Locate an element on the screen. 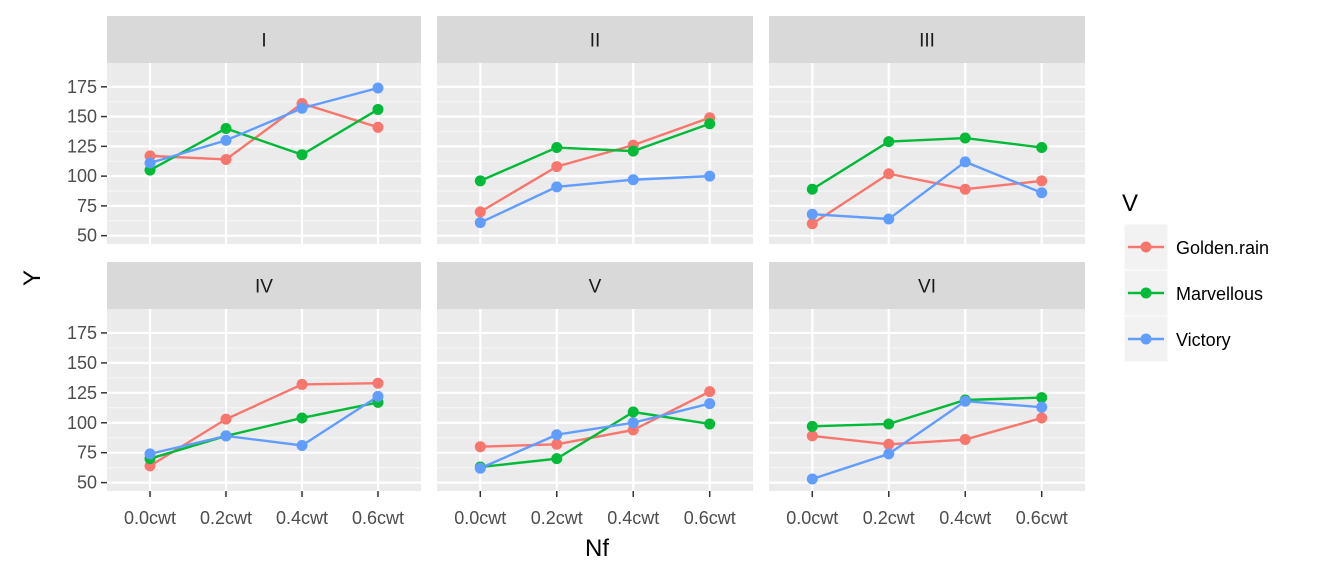 Image resolution: width=1344 pixels, height=576 pixels. y-tick-label: 175 is located at coordinates (82, 333).